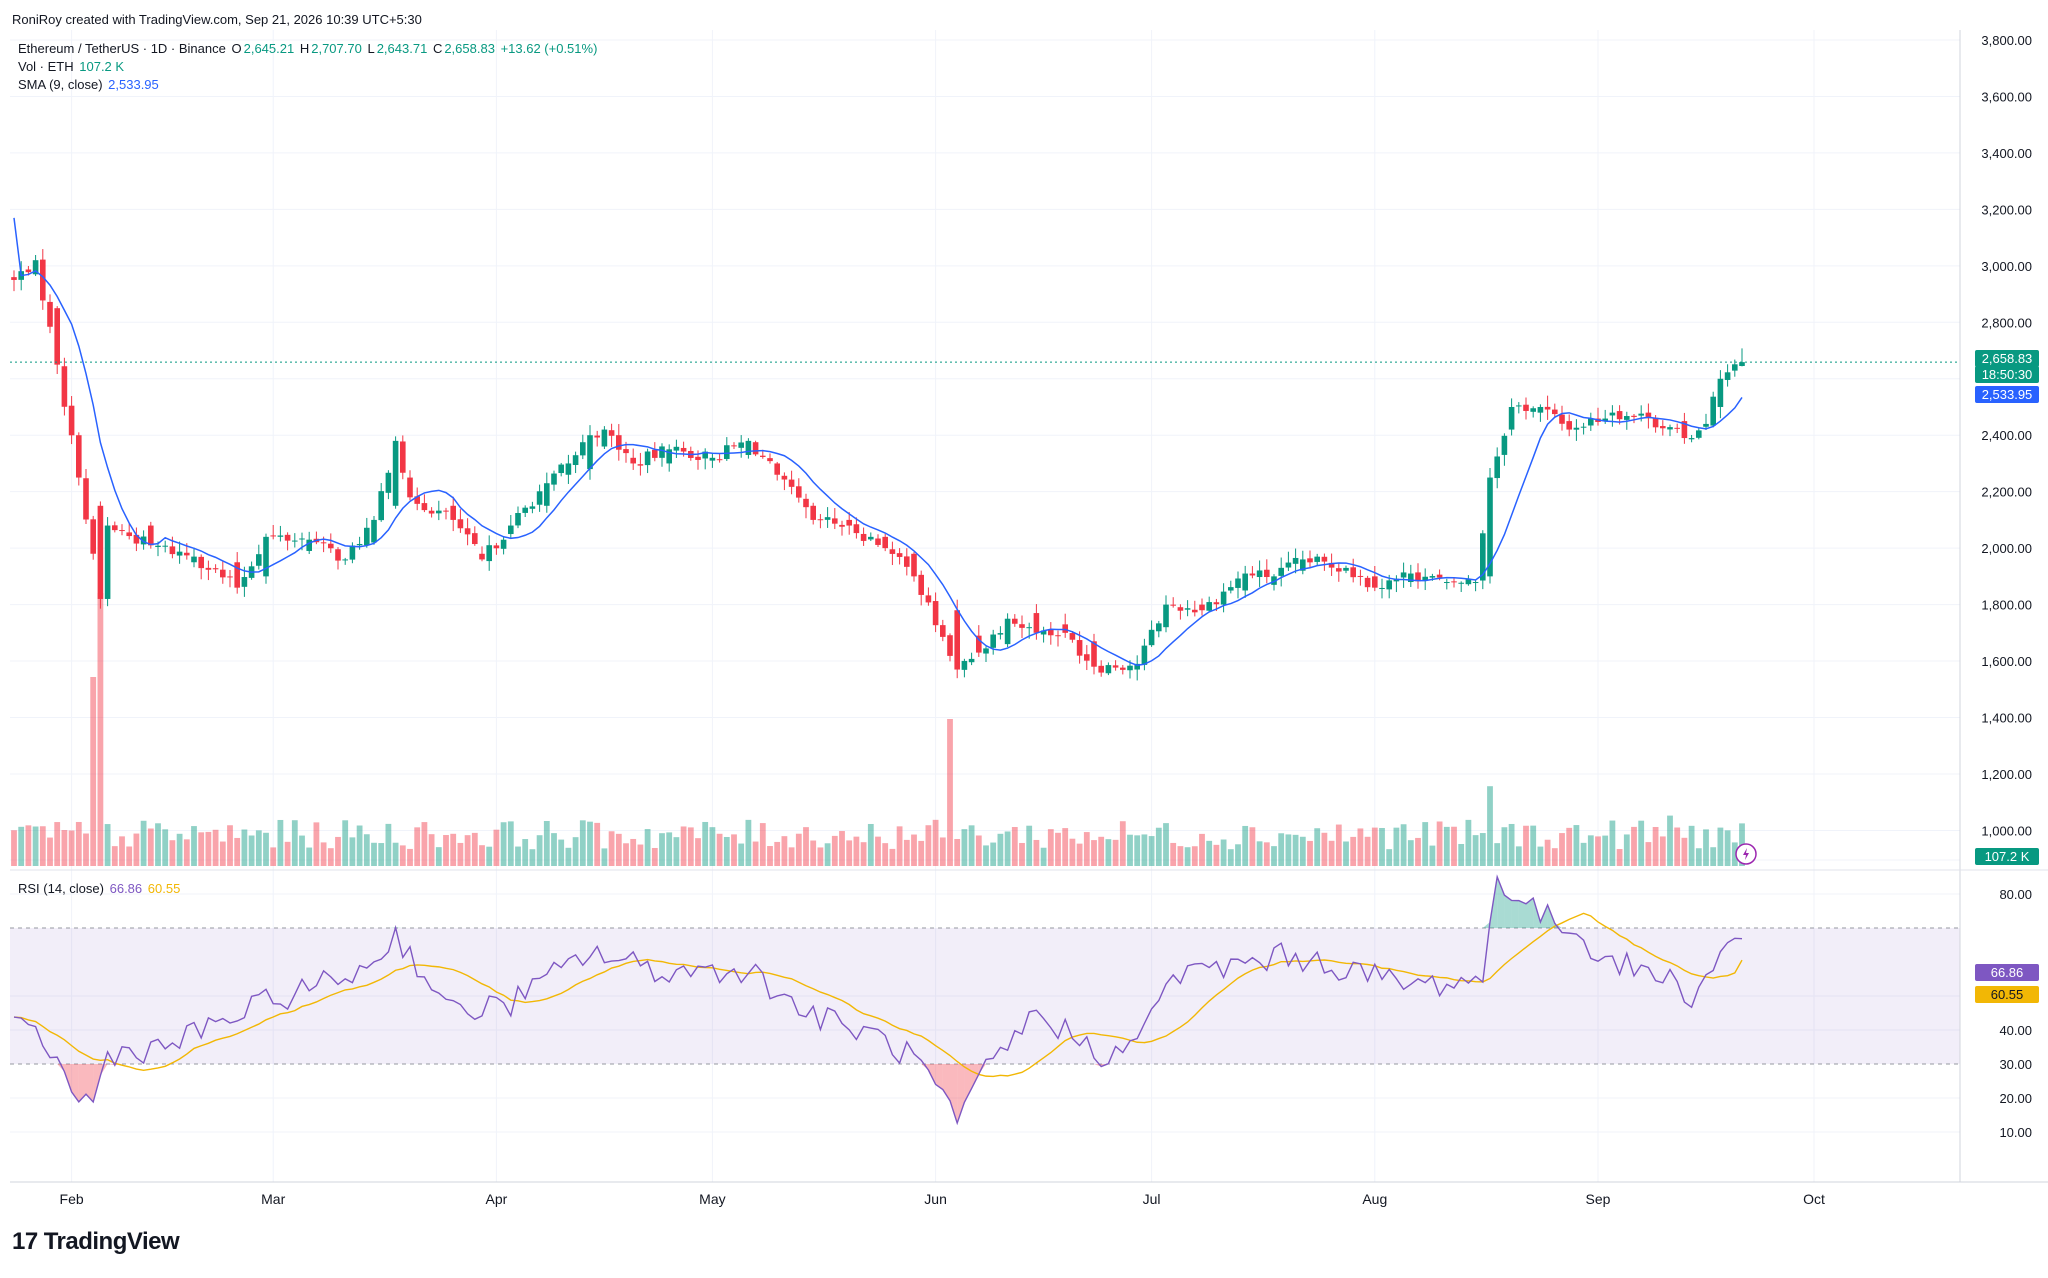 The height and width of the screenshot is (1278, 2048). I want to click on tradingview-brand: 17 TradingView, so click(96, 1242).